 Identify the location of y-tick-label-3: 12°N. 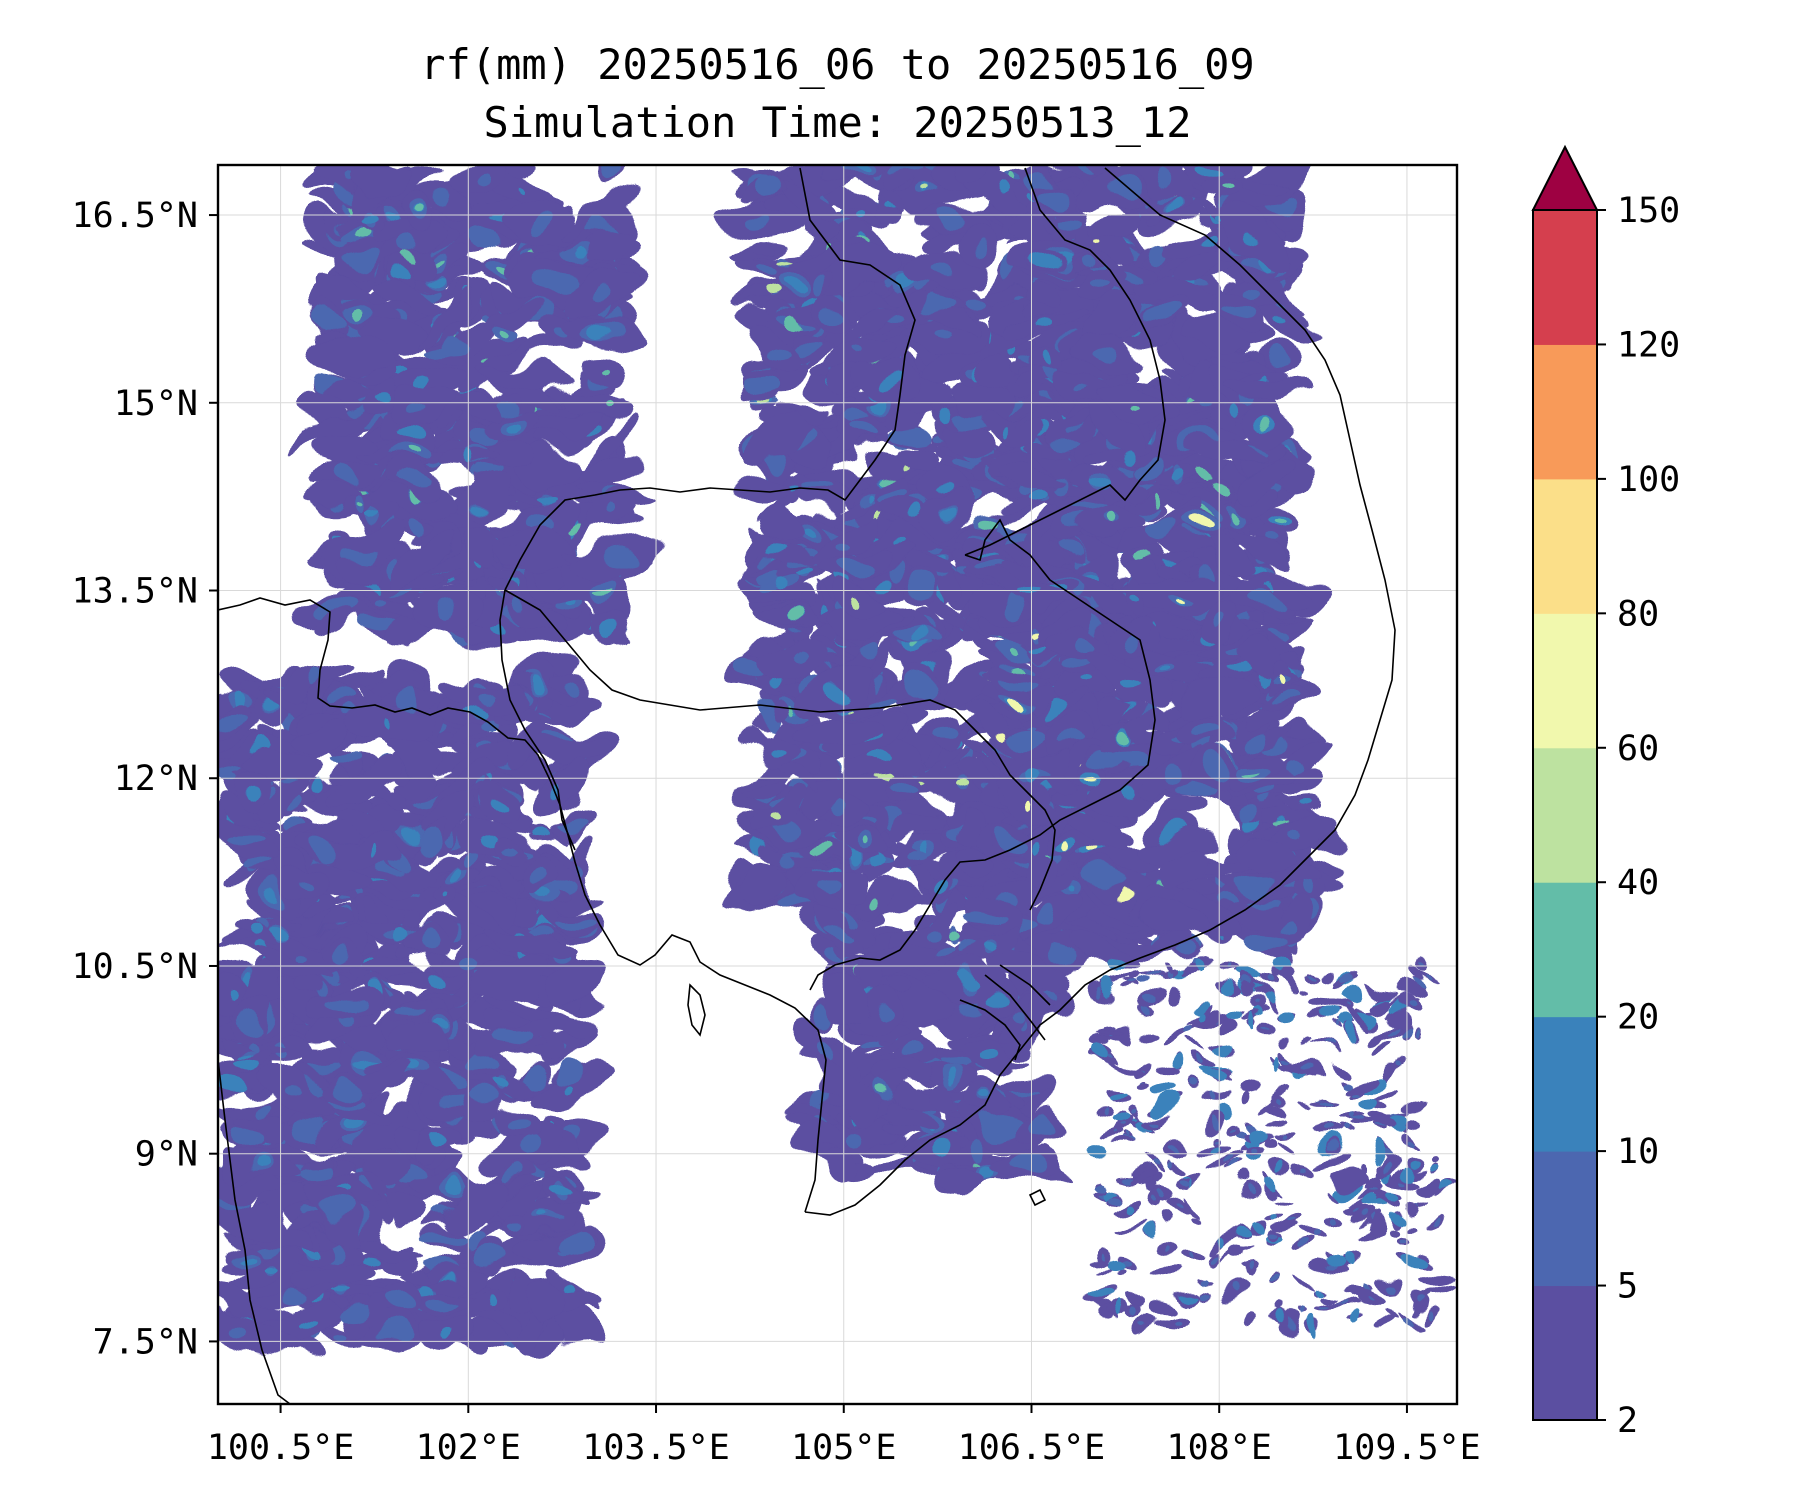
(156, 779).